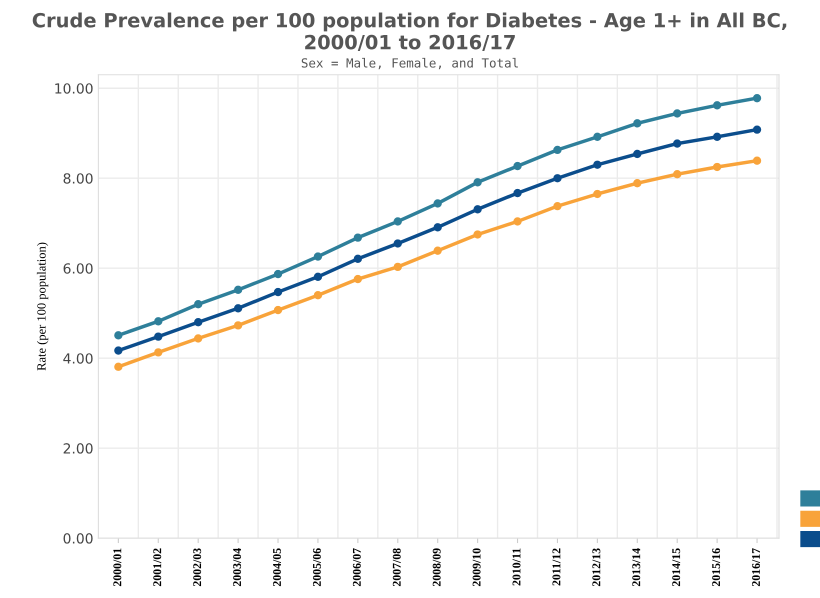  I want to click on x-tick-label: 2002/03, so click(197, 567).